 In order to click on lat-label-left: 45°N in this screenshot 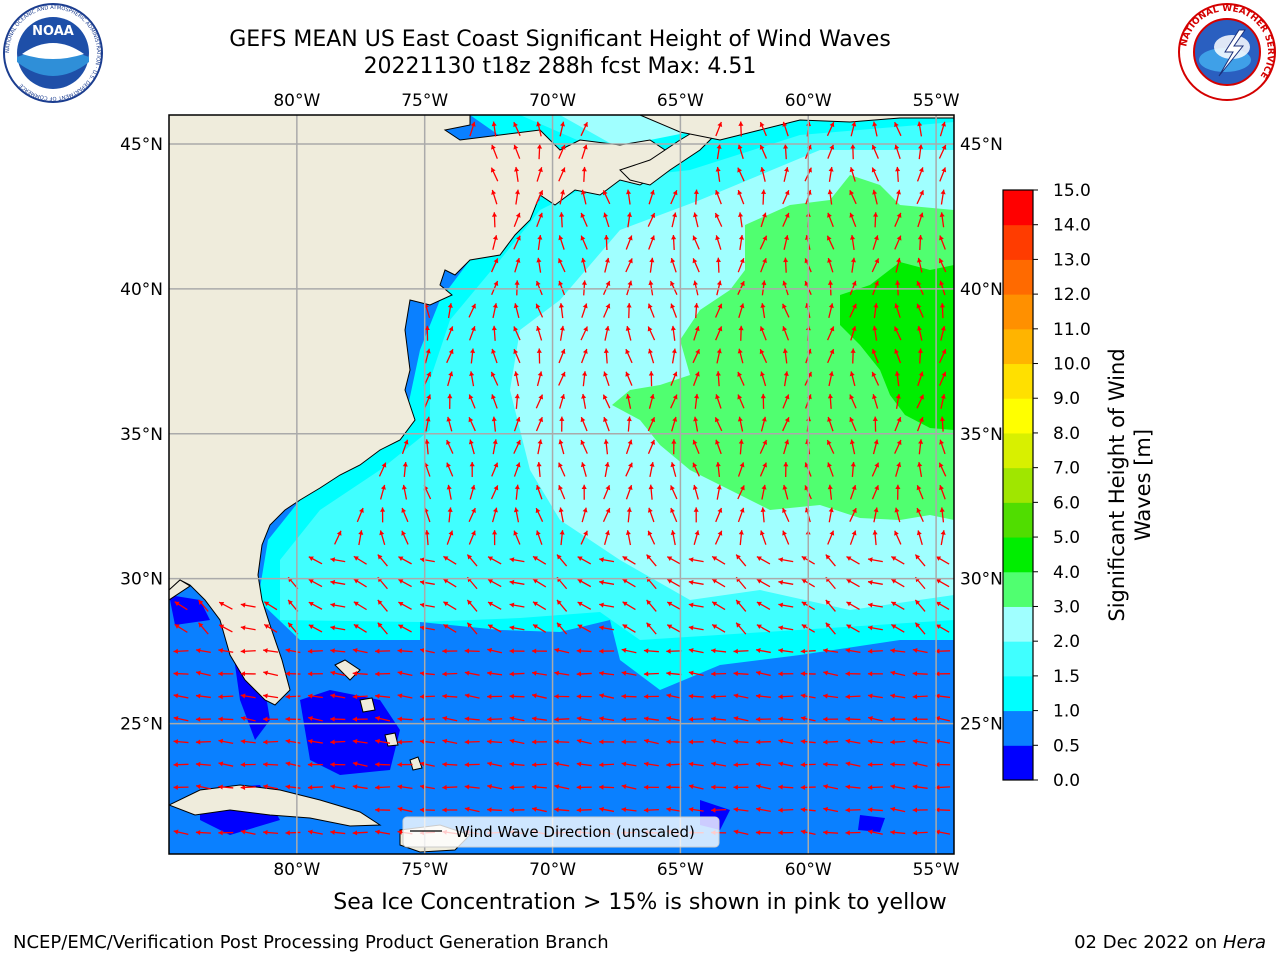, I will do `click(141, 145)`.